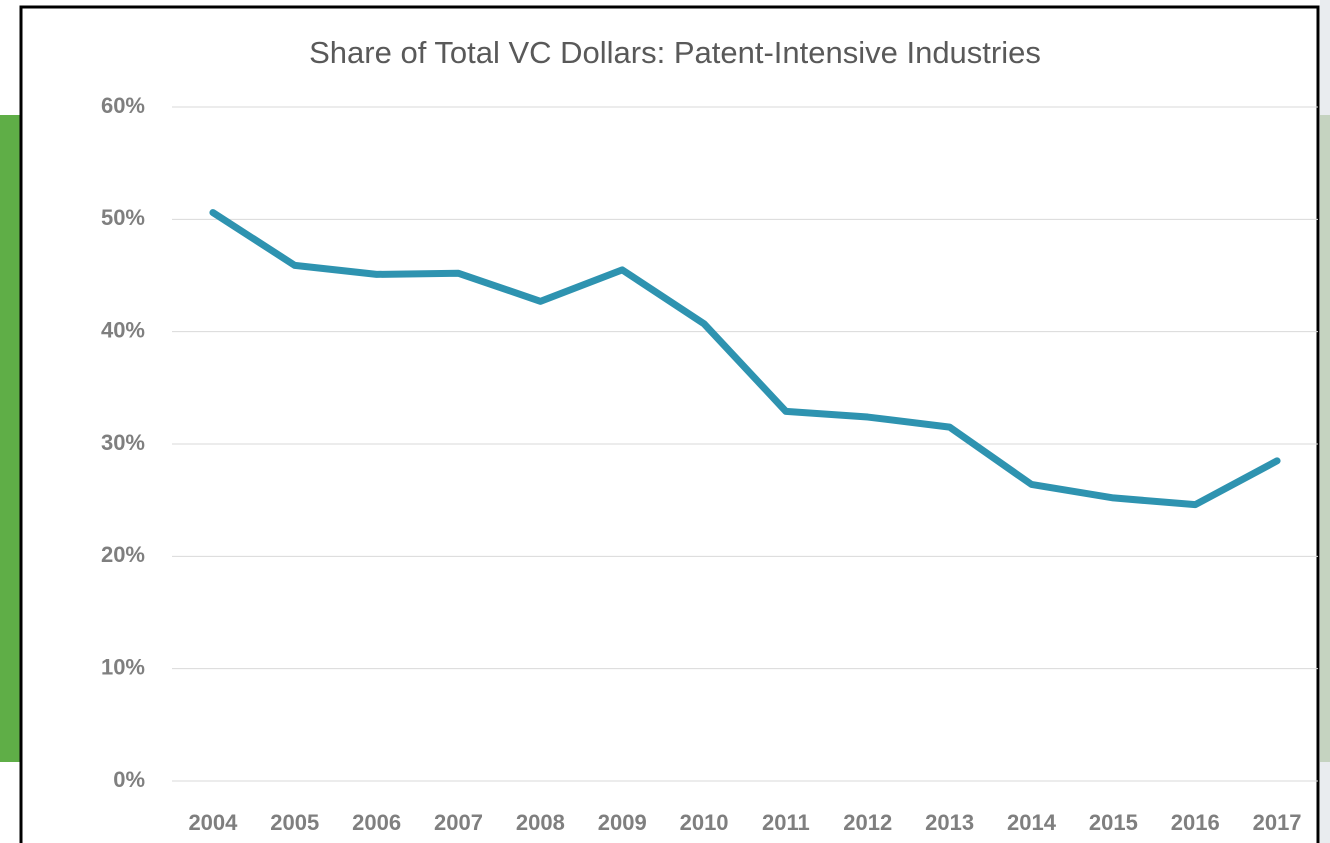 This screenshot has height=843, width=1330. I want to click on x-tick-label: 2009, so click(622, 822).